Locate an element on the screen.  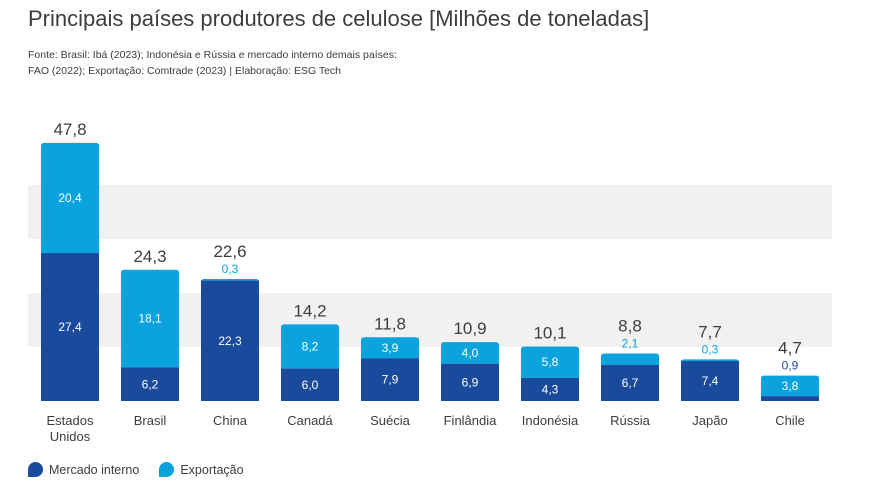
legend-label-domestic: Mercado interno is located at coordinates (94, 469).